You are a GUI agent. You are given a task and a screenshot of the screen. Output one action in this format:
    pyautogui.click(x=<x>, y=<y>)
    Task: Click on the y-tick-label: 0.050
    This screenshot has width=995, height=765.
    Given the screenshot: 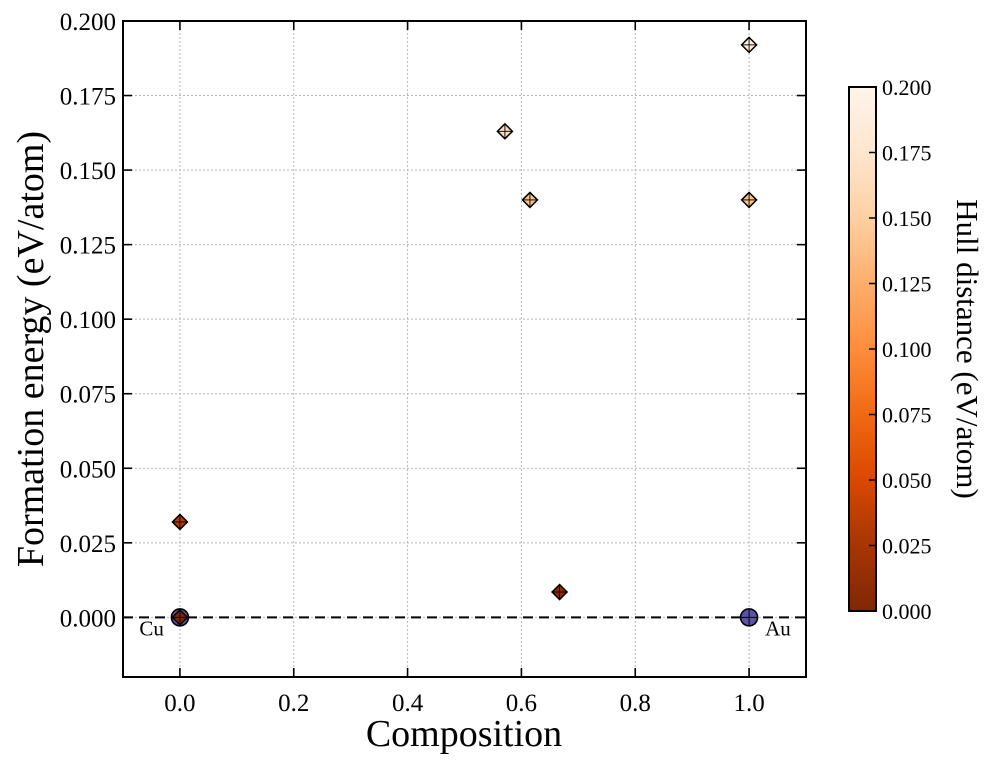 What is the action you would take?
    pyautogui.click(x=88, y=469)
    